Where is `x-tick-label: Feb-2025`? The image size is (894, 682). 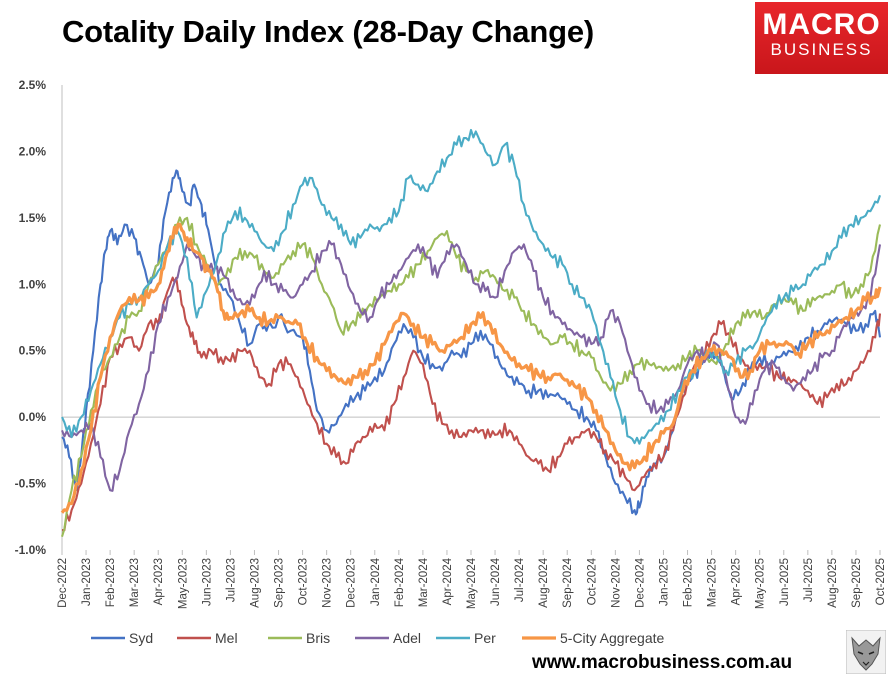
x-tick-label: Feb-2025 is located at coordinates (689, 582).